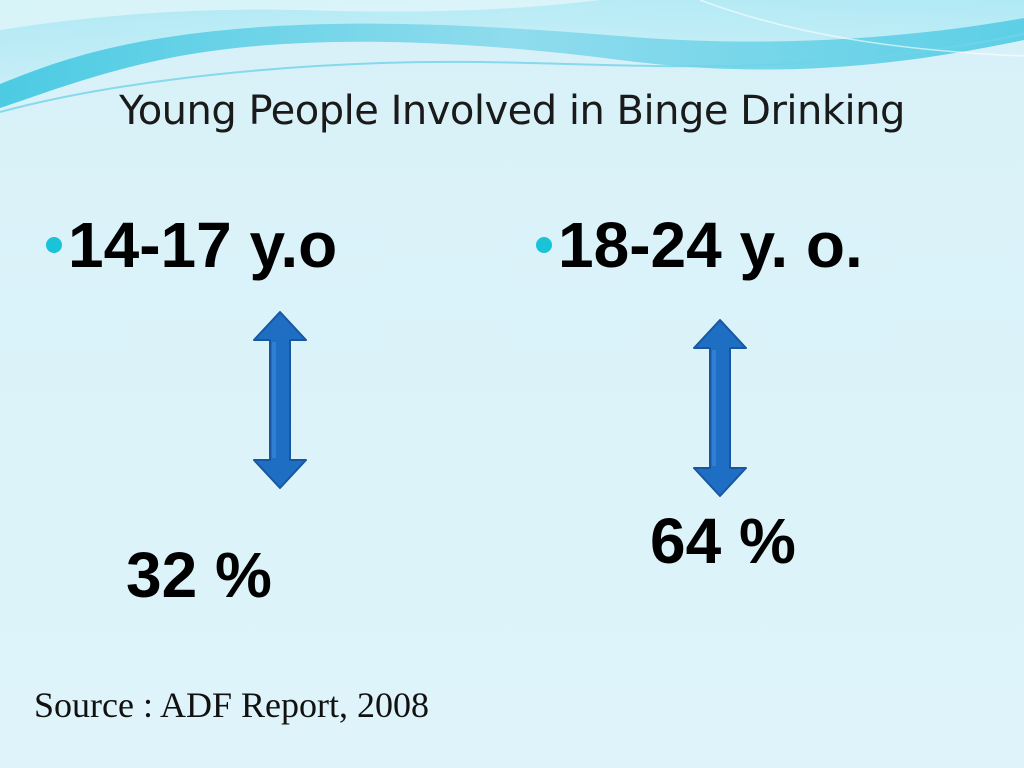  I want to click on slide-title: Young People Involved in Binge Drinking, so click(512, 111).